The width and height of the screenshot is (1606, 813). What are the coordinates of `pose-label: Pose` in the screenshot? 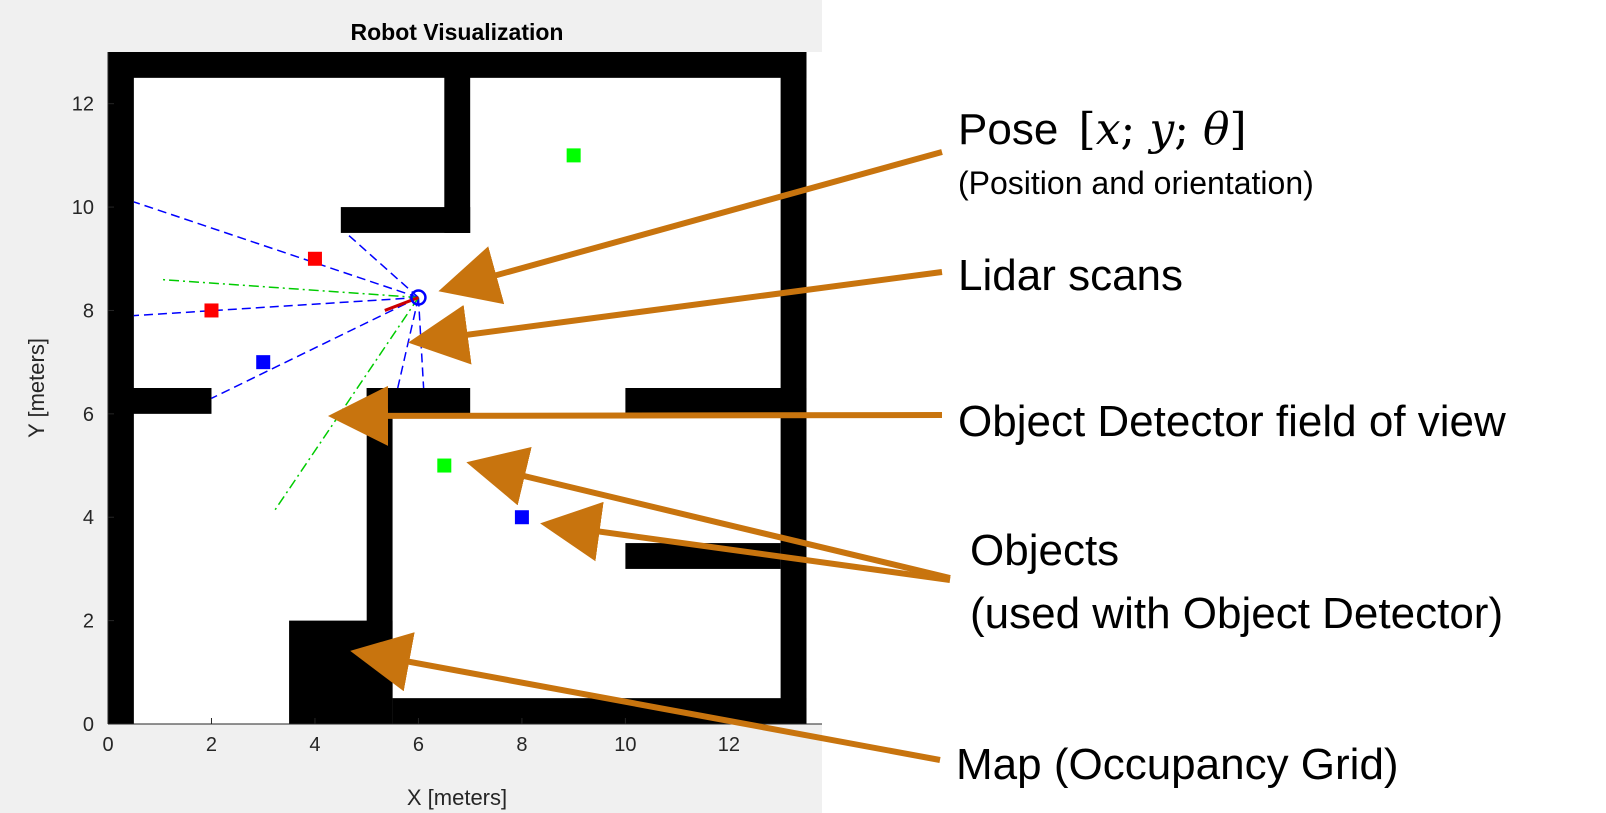 It's located at (1008, 129).